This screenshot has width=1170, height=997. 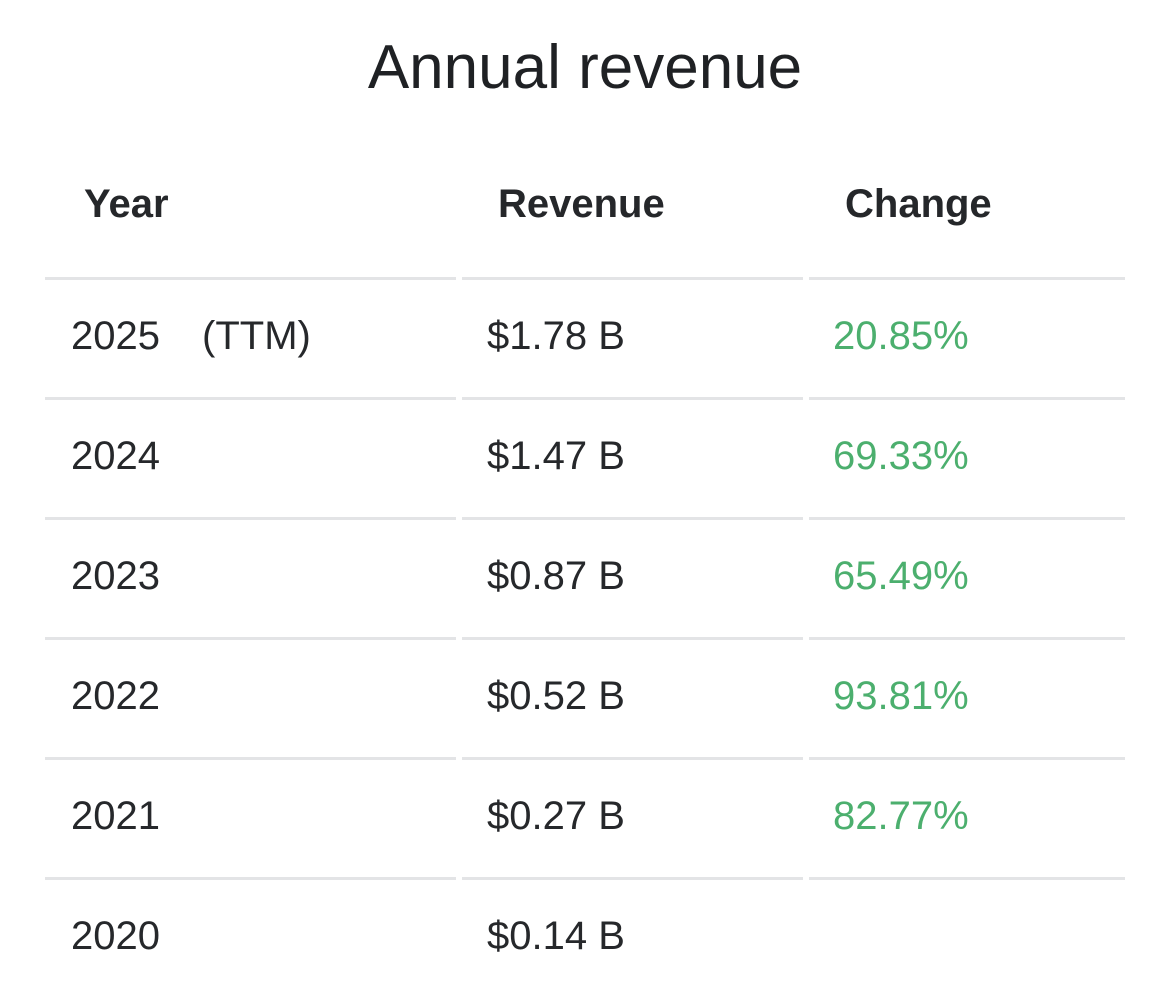 What do you see at coordinates (918, 204) in the screenshot?
I see `column-header-change: Change` at bounding box center [918, 204].